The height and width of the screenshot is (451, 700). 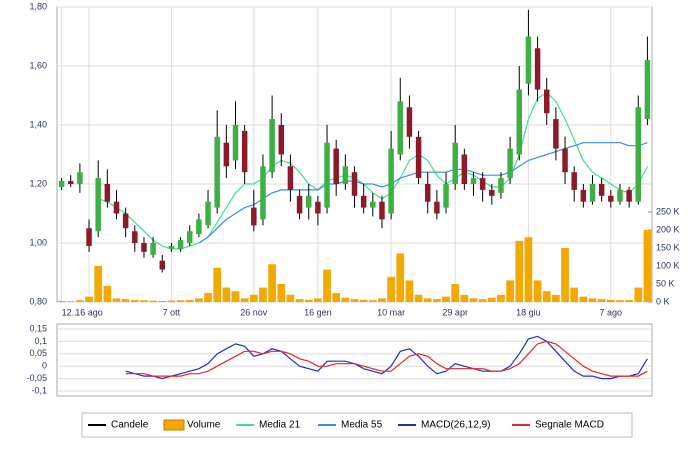 What do you see at coordinates (38, 328) in the screenshot?
I see `y-tick-label: 0,15` at bounding box center [38, 328].